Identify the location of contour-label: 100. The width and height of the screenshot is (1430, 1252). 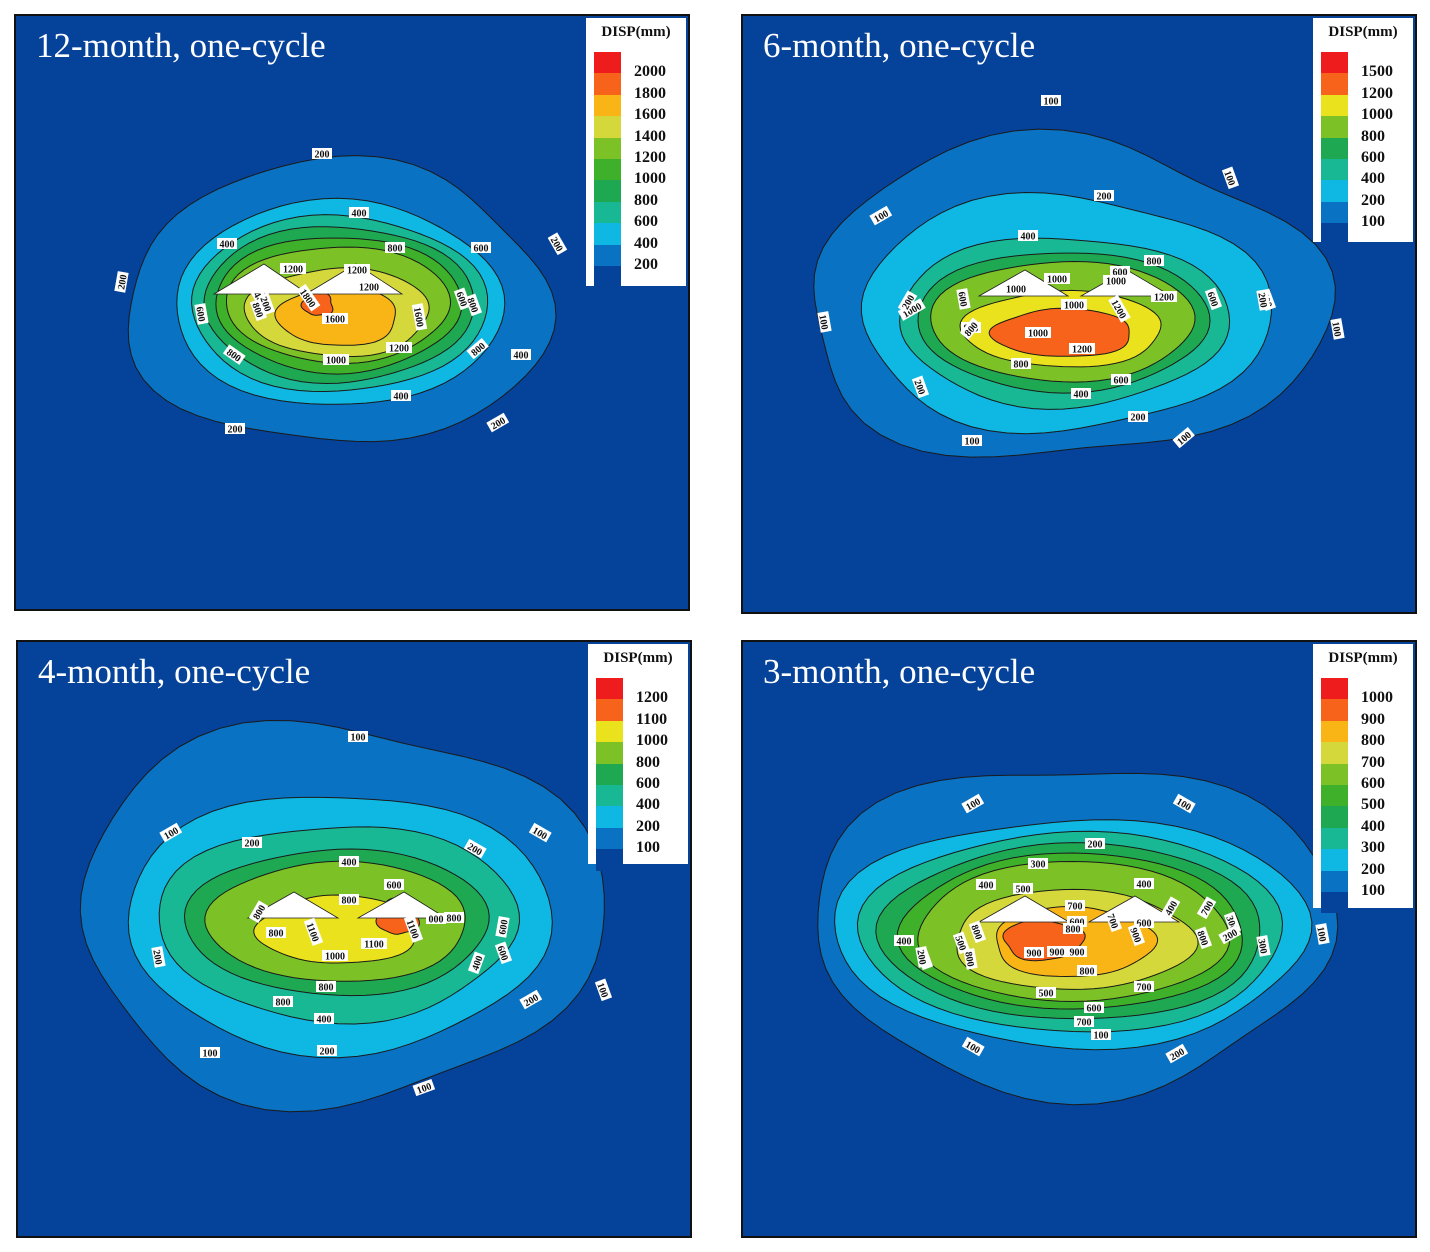
(1337, 329).